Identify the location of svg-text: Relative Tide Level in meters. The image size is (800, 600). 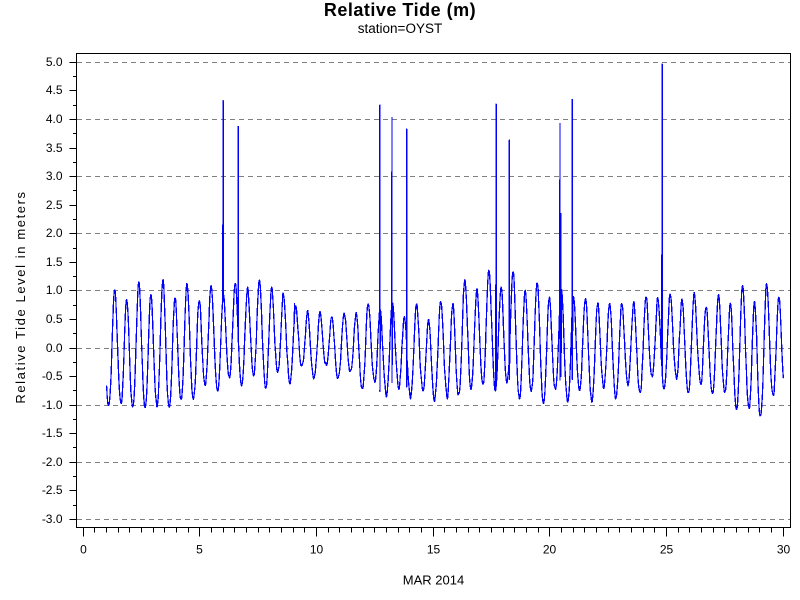
(20, 296).